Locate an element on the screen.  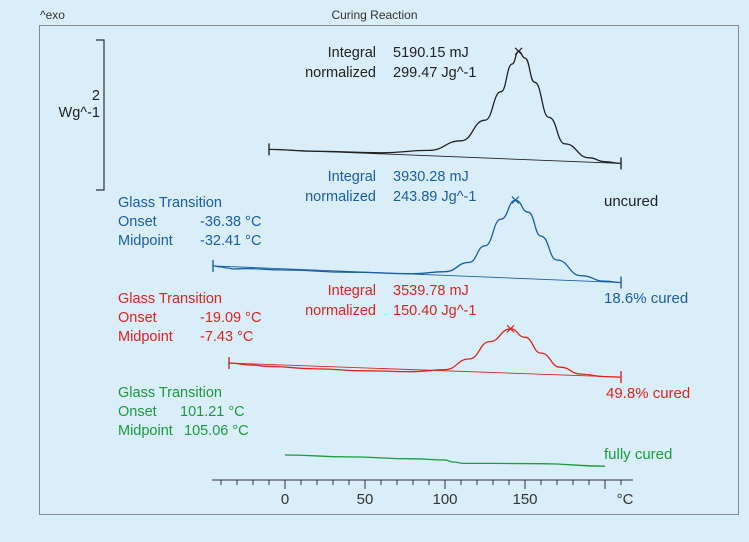
red-gt-heading: Glass Transition is located at coordinates (170, 299).